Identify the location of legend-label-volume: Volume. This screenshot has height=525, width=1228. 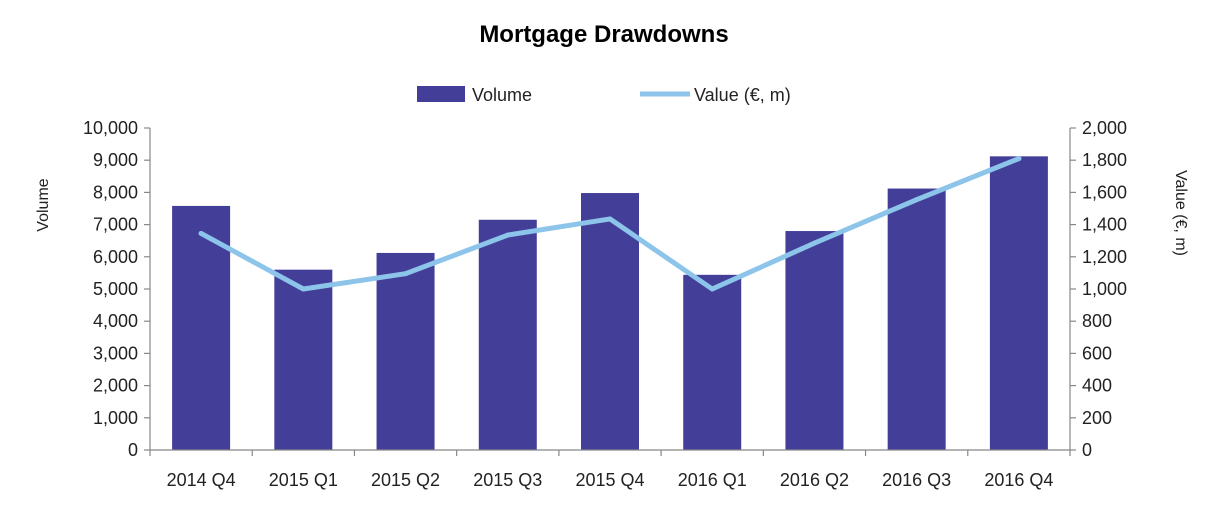
(502, 95).